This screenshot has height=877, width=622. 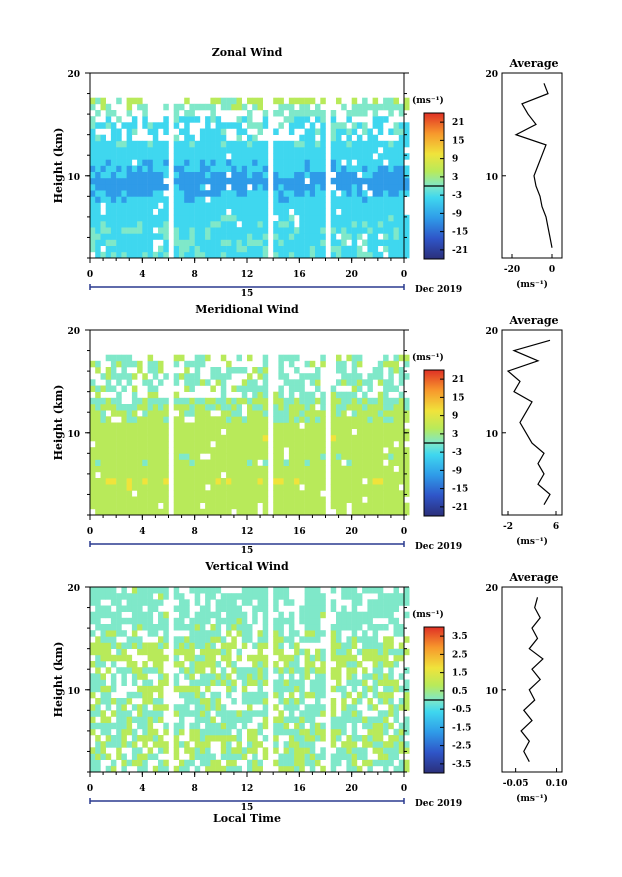 What do you see at coordinates (508, 527) in the screenshot?
I see `average-x-tick-label: -2` at bounding box center [508, 527].